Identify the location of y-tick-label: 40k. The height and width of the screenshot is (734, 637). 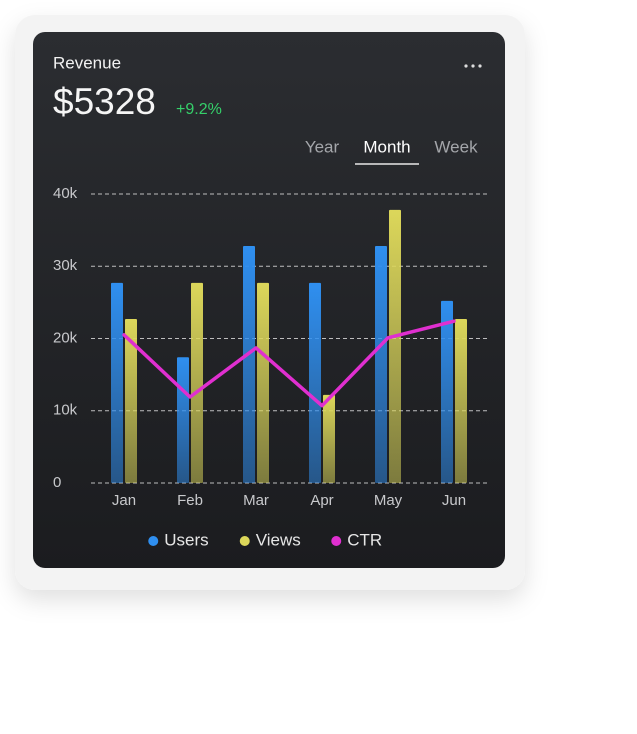
(65, 193).